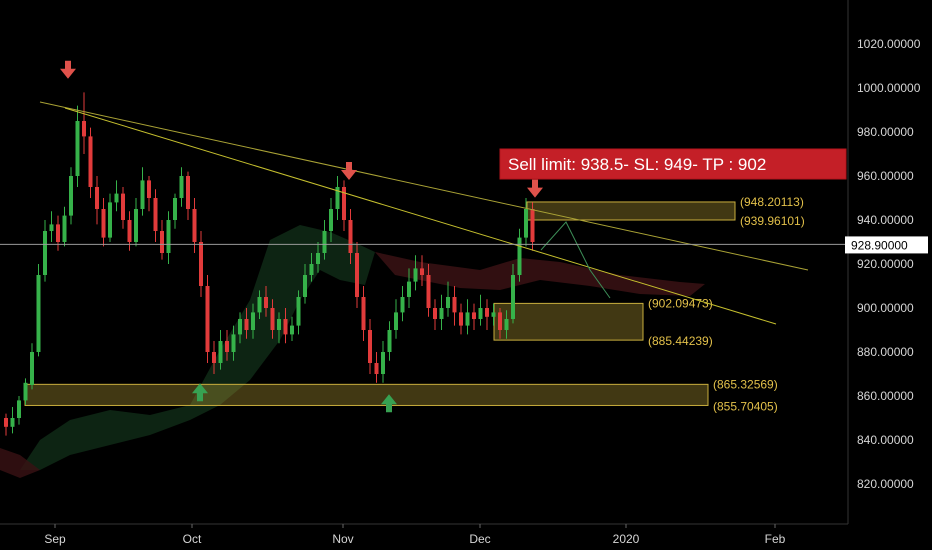 The width and height of the screenshot is (932, 550). What do you see at coordinates (885, 220) in the screenshot?
I see `y-tick-label: 940.00000` at bounding box center [885, 220].